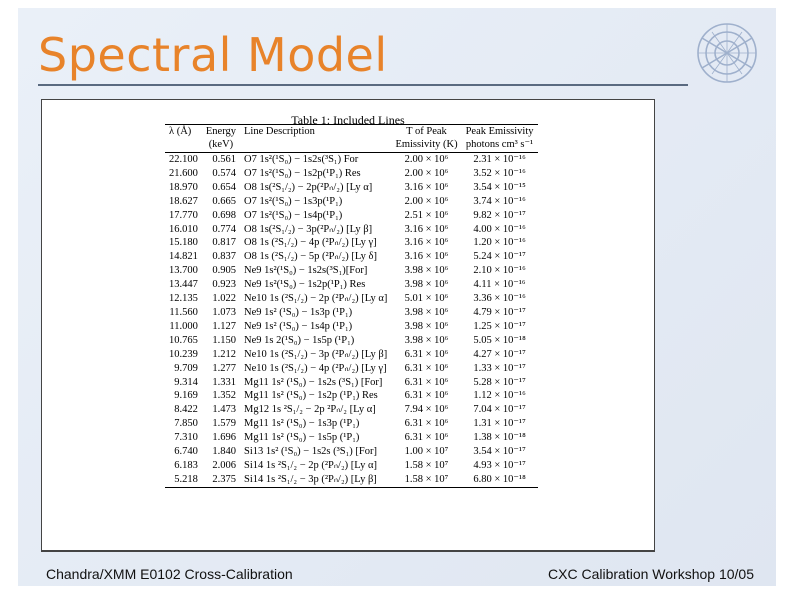 This screenshot has width=792, height=612. I want to click on cell-energy: 0.574, so click(224, 173).